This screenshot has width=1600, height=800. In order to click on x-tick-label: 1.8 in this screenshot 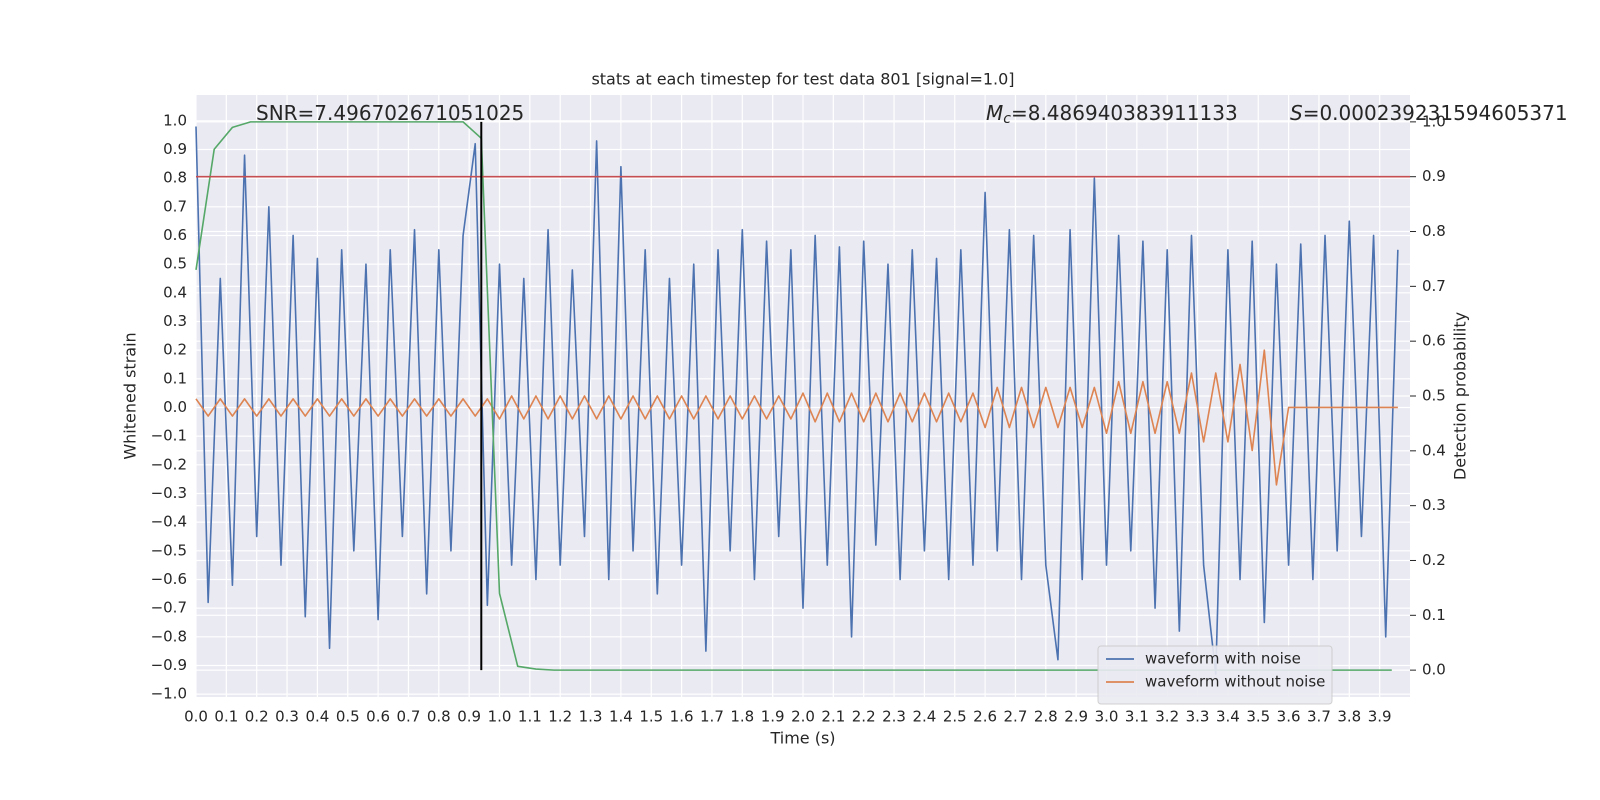, I will do `click(742, 717)`.